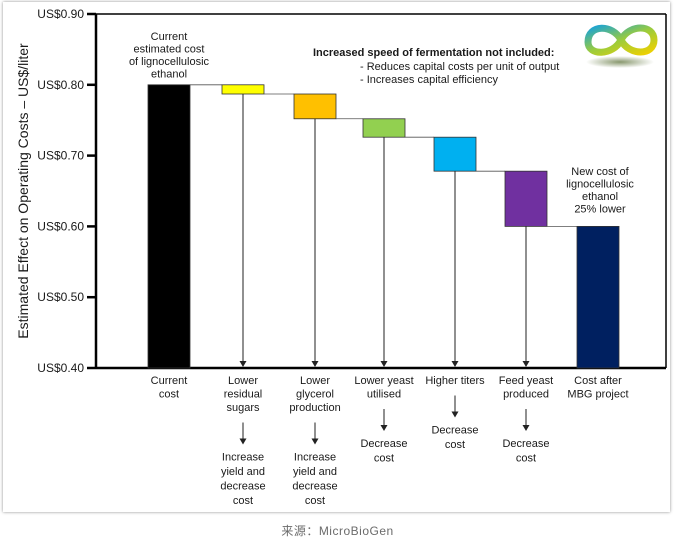 This screenshot has width=675, height=545. What do you see at coordinates (243, 408) in the screenshot?
I see `category-label: sugars` at bounding box center [243, 408].